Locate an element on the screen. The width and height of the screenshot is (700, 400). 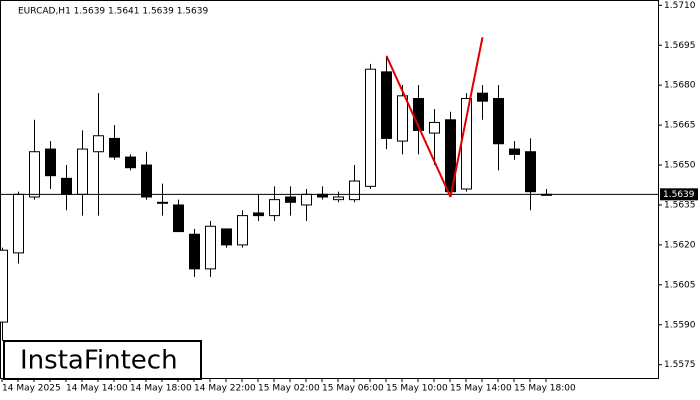
logo-box is located at coordinates (102, 360).